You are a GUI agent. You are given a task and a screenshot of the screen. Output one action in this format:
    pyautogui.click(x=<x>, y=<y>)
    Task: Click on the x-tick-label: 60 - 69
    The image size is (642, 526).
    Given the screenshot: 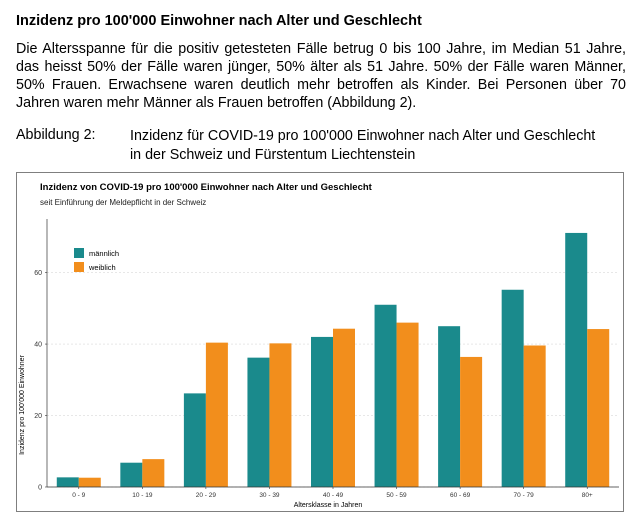 What is the action you would take?
    pyautogui.click(x=460, y=495)
    